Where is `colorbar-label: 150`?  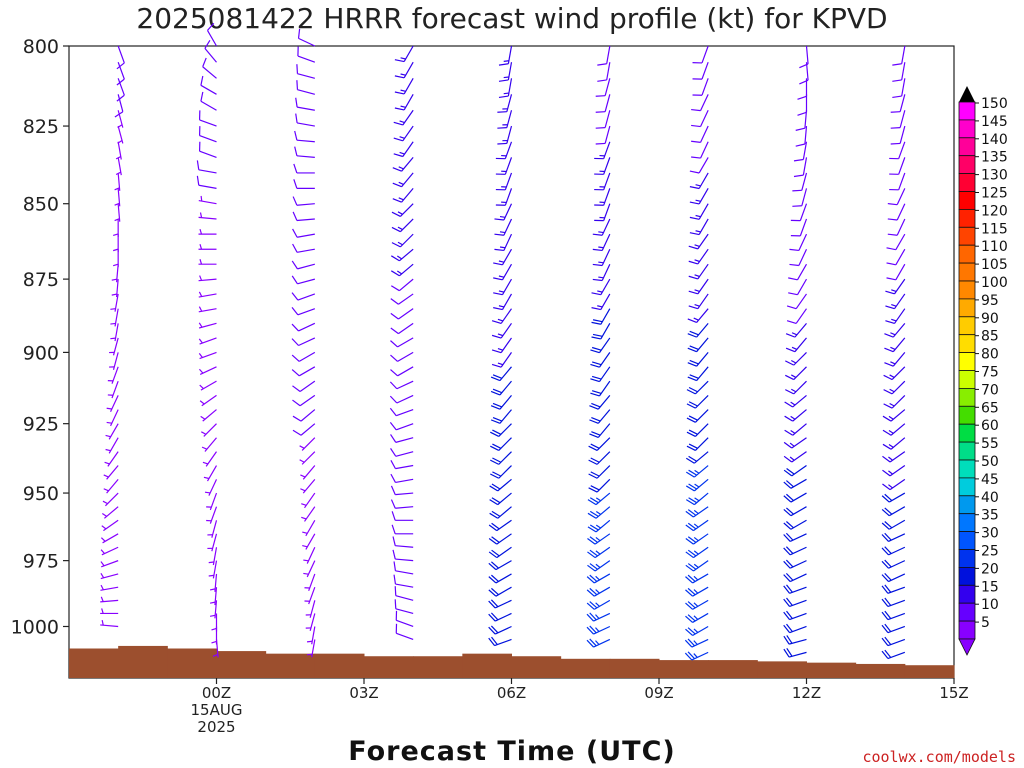
colorbar-label: 150 is located at coordinates (994, 104).